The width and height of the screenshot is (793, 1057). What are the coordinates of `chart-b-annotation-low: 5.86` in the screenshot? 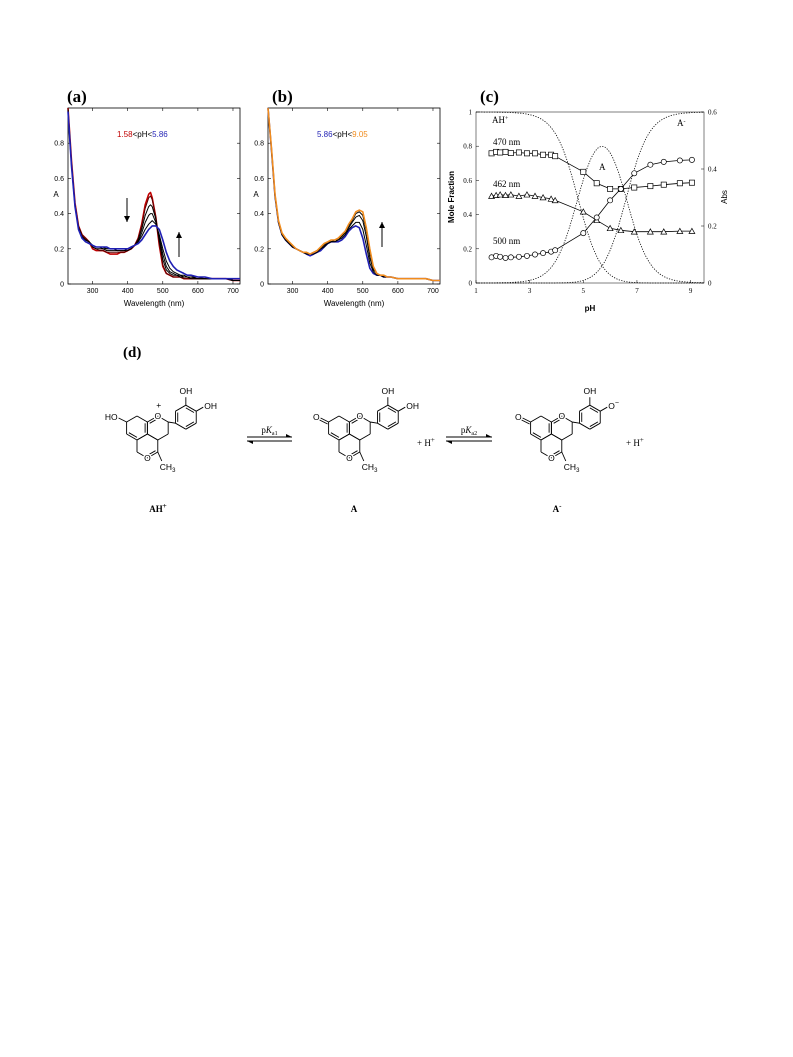 It's located at (325, 134).